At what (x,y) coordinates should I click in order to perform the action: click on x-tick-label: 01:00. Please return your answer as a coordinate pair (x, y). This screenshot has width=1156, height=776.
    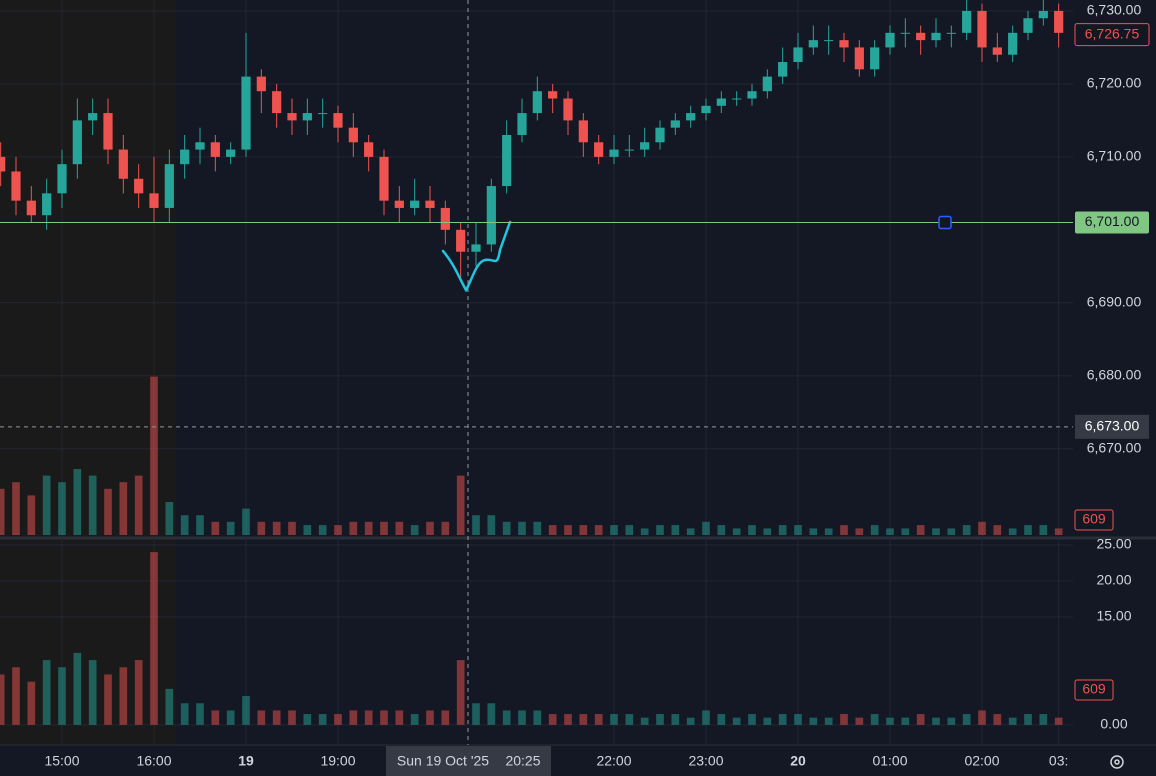
    Looking at the image, I should click on (889, 761).